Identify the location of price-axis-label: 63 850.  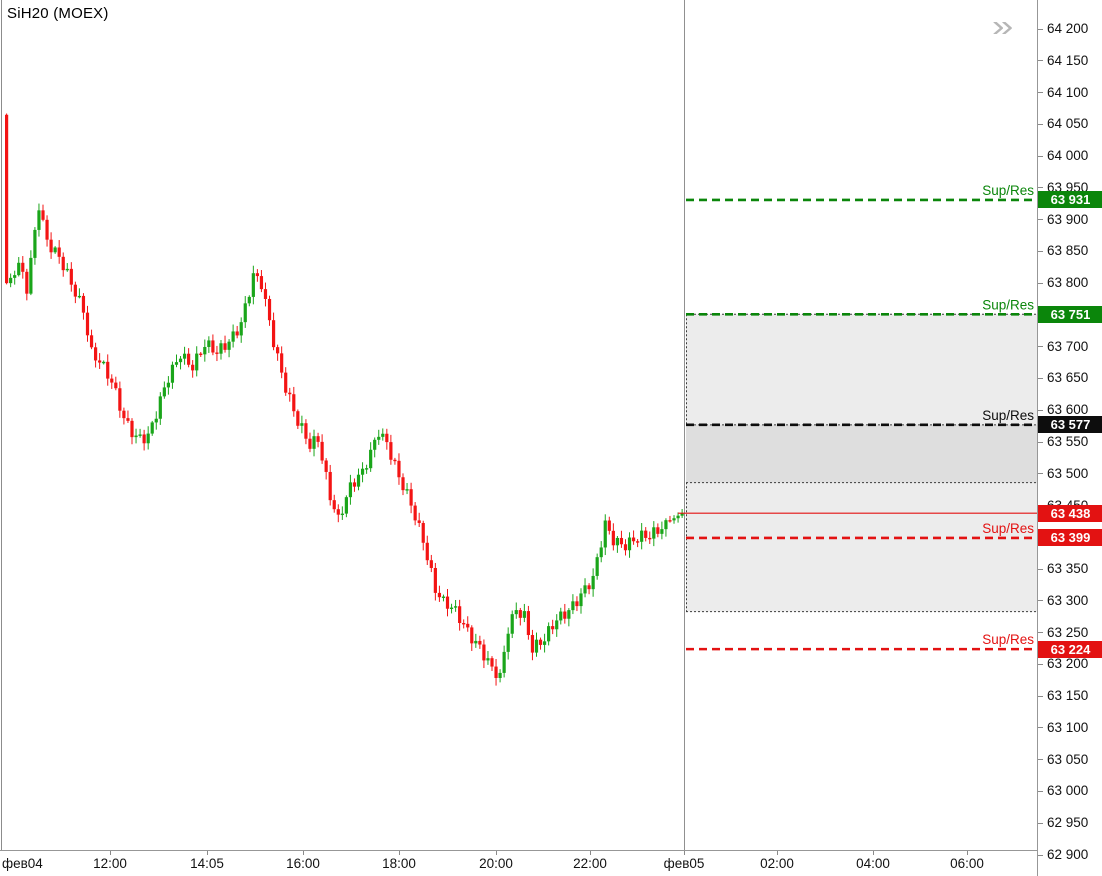
(1068, 251).